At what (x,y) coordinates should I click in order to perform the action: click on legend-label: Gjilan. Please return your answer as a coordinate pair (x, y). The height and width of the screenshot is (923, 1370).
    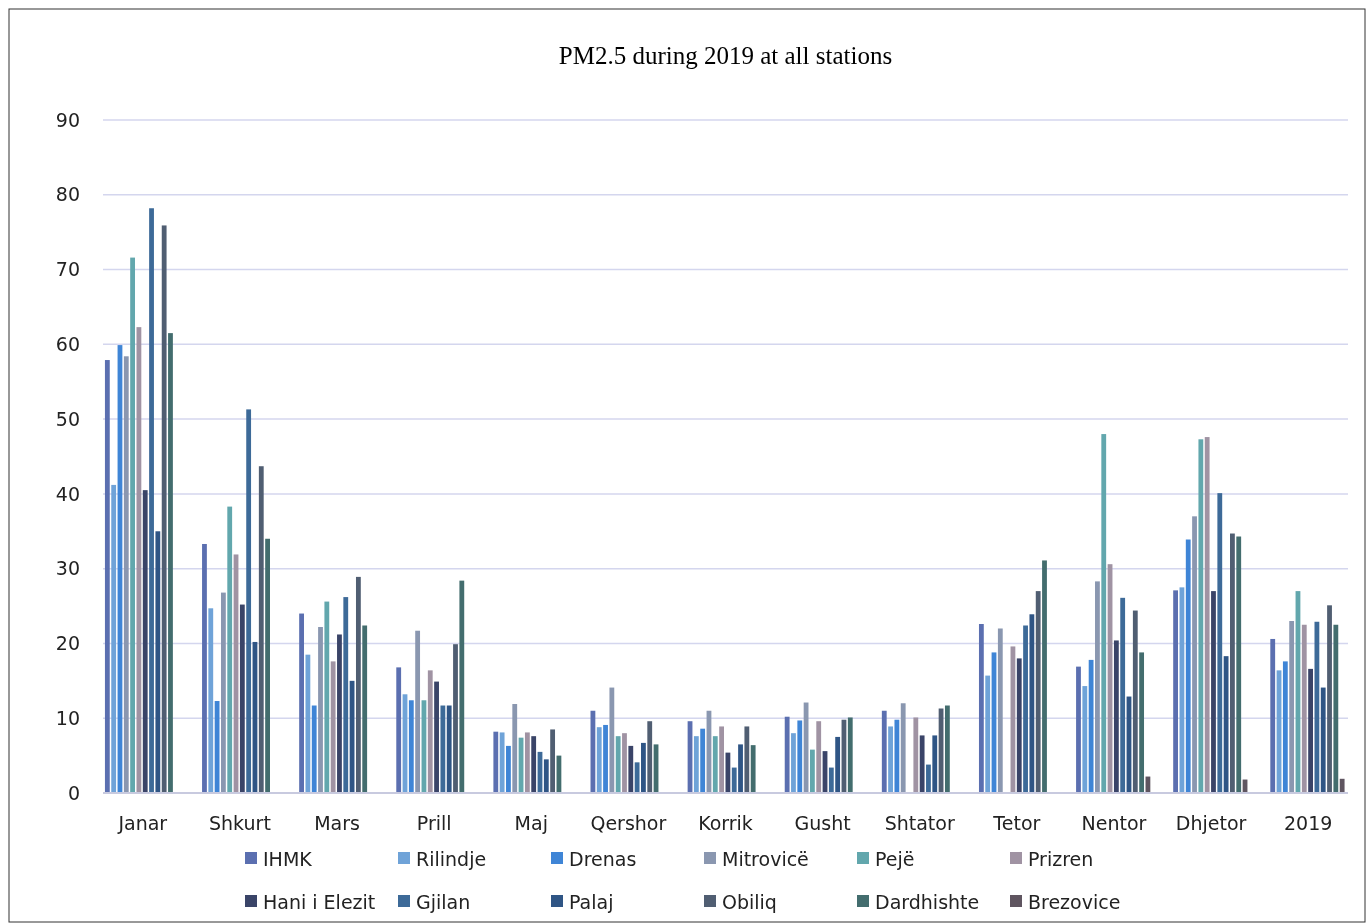
    Looking at the image, I should click on (443, 901).